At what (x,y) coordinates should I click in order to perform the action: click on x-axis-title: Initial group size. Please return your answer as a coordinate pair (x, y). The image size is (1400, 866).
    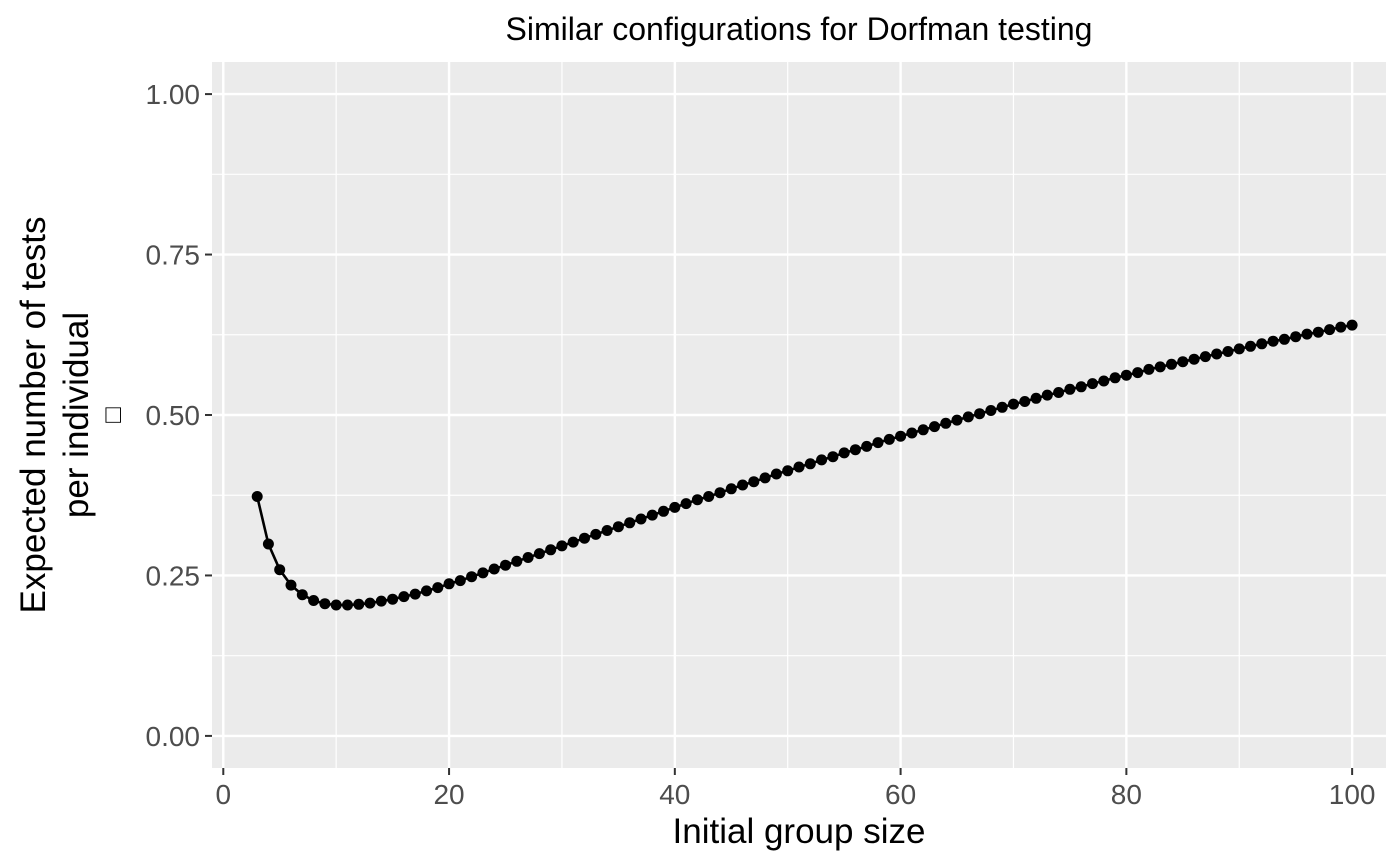
    Looking at the image, I should click on (799, 831).